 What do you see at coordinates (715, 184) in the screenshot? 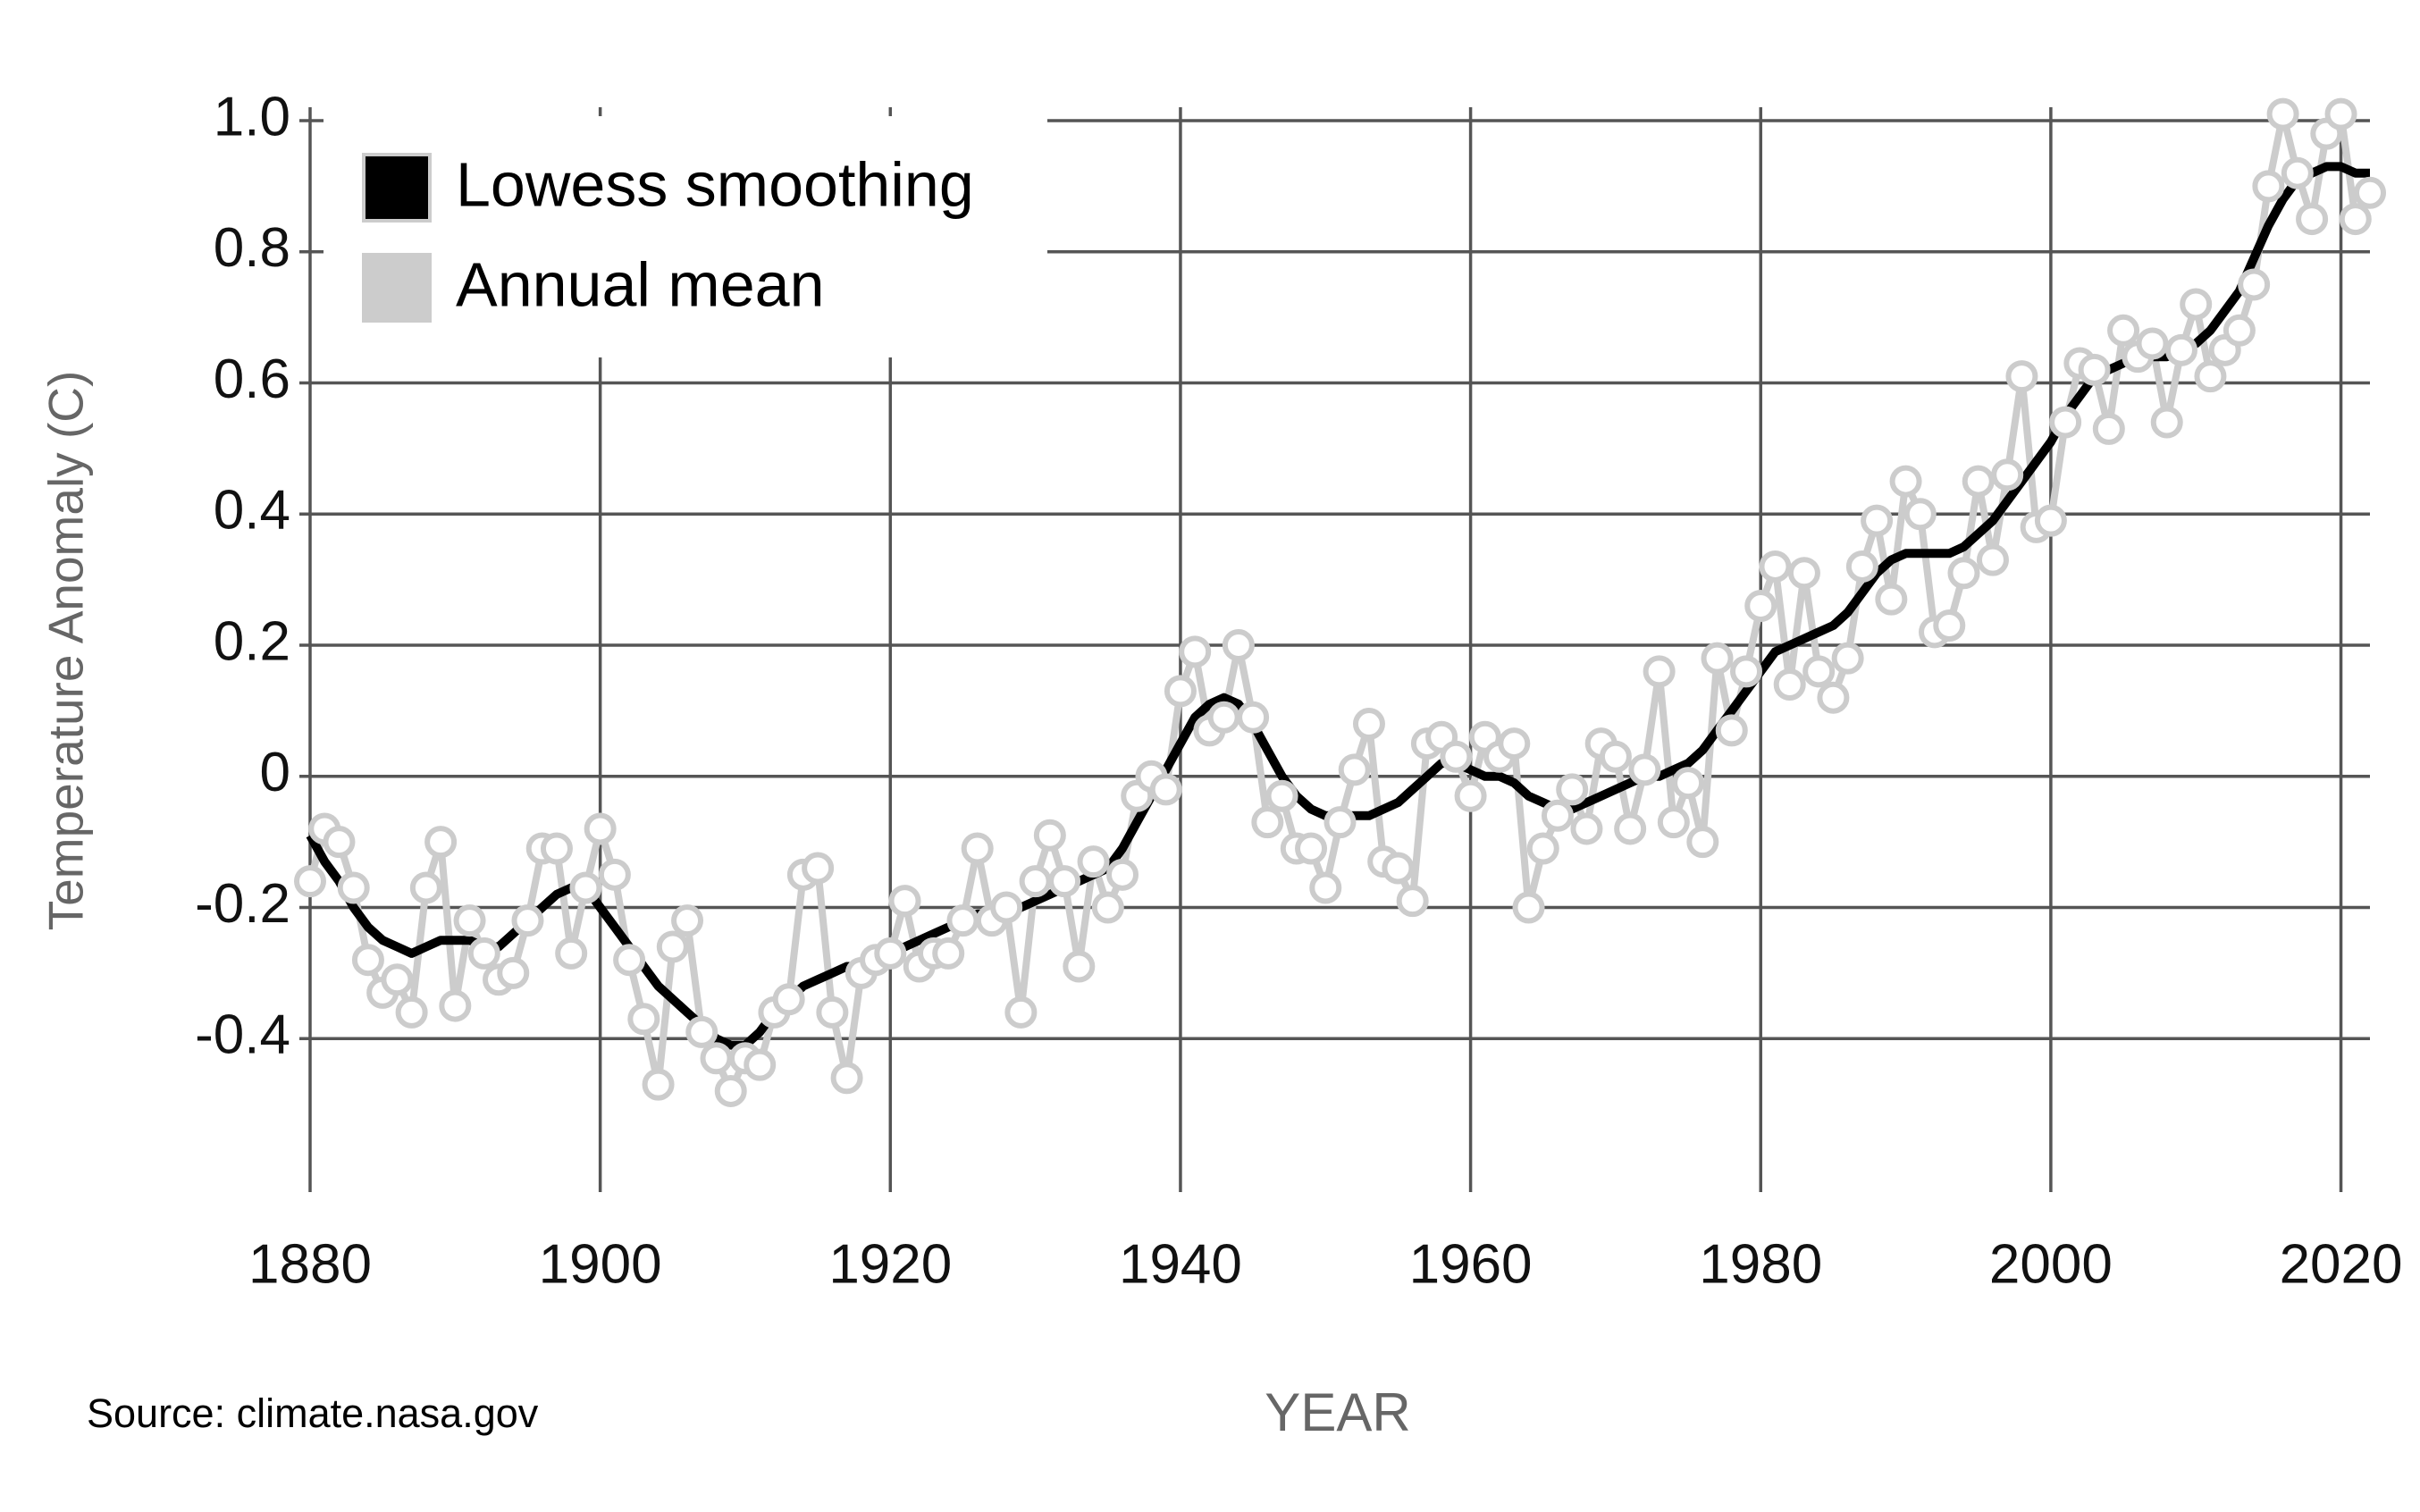
I see `legend-label: Lowess smoothing` at bounding box center [715, 184].